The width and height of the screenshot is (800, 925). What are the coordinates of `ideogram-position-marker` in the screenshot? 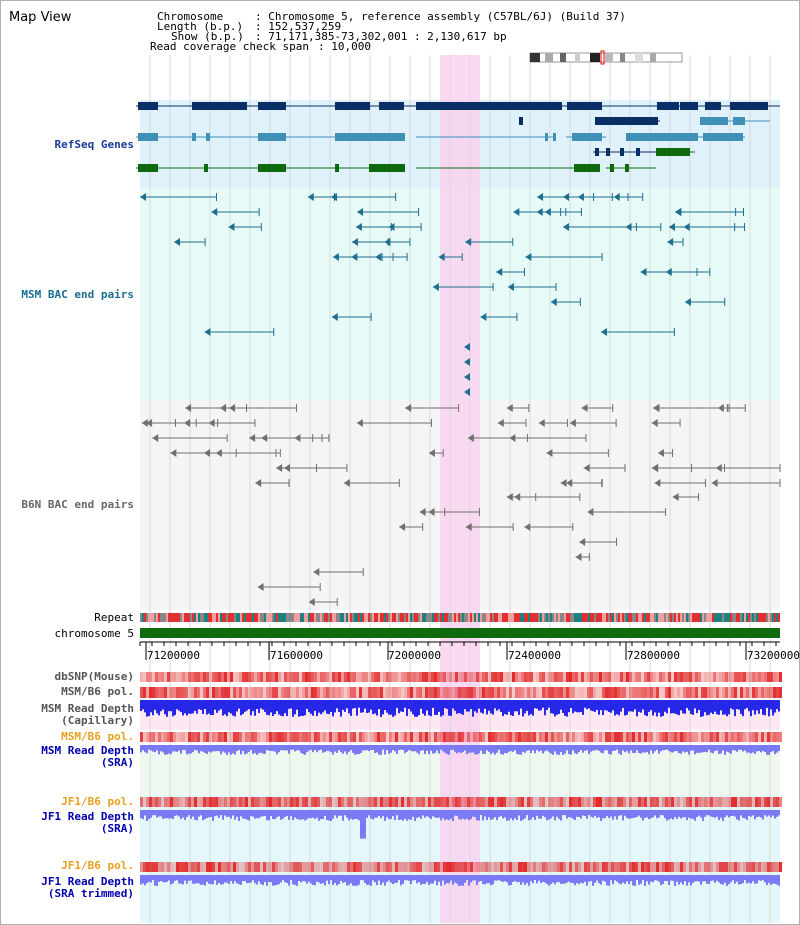 It's located at (602, 57).